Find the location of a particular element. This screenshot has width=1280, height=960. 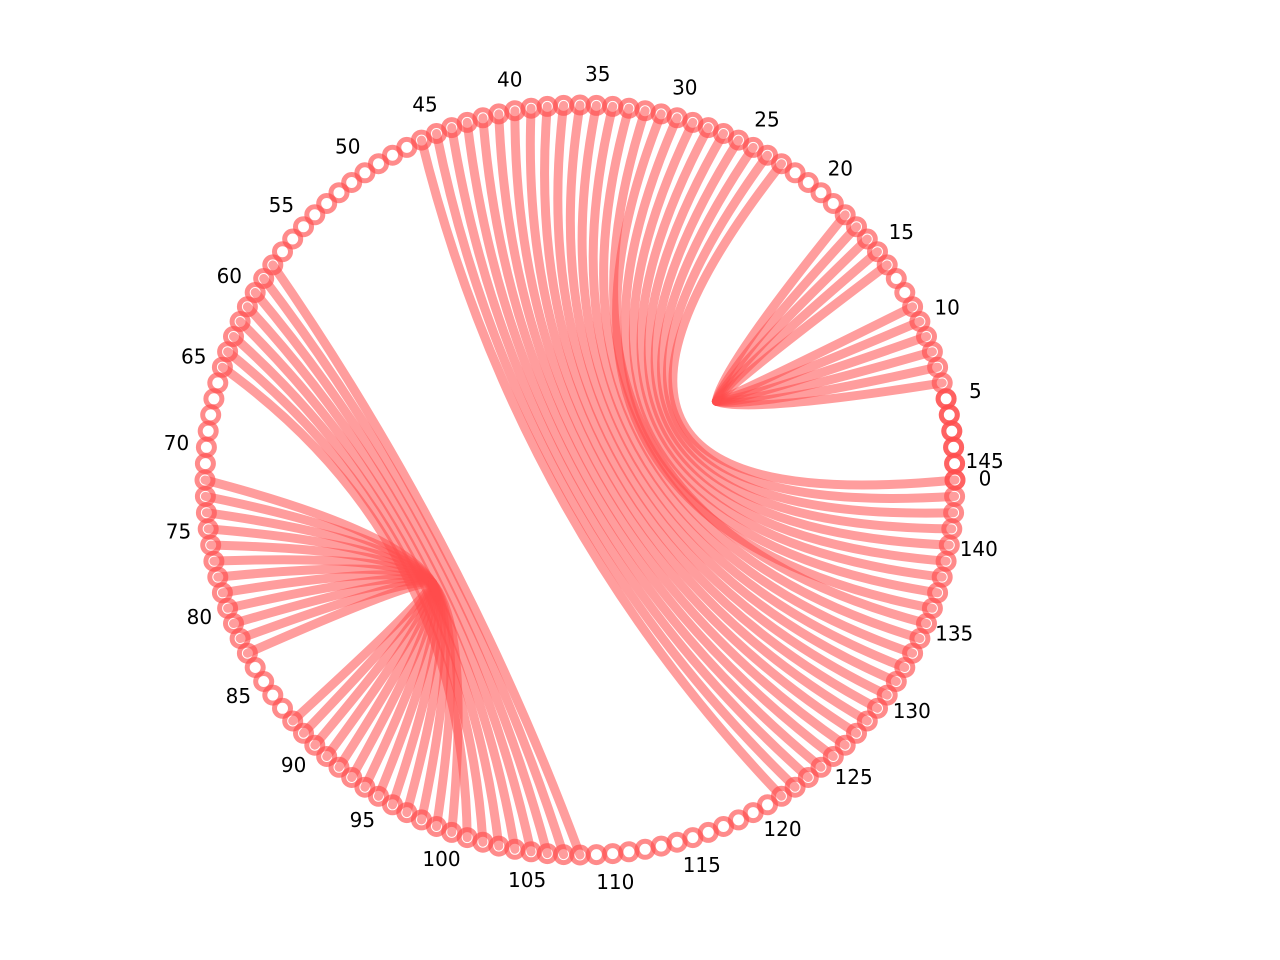

tick-label-125: 125 is located at coordinates (854, 777).